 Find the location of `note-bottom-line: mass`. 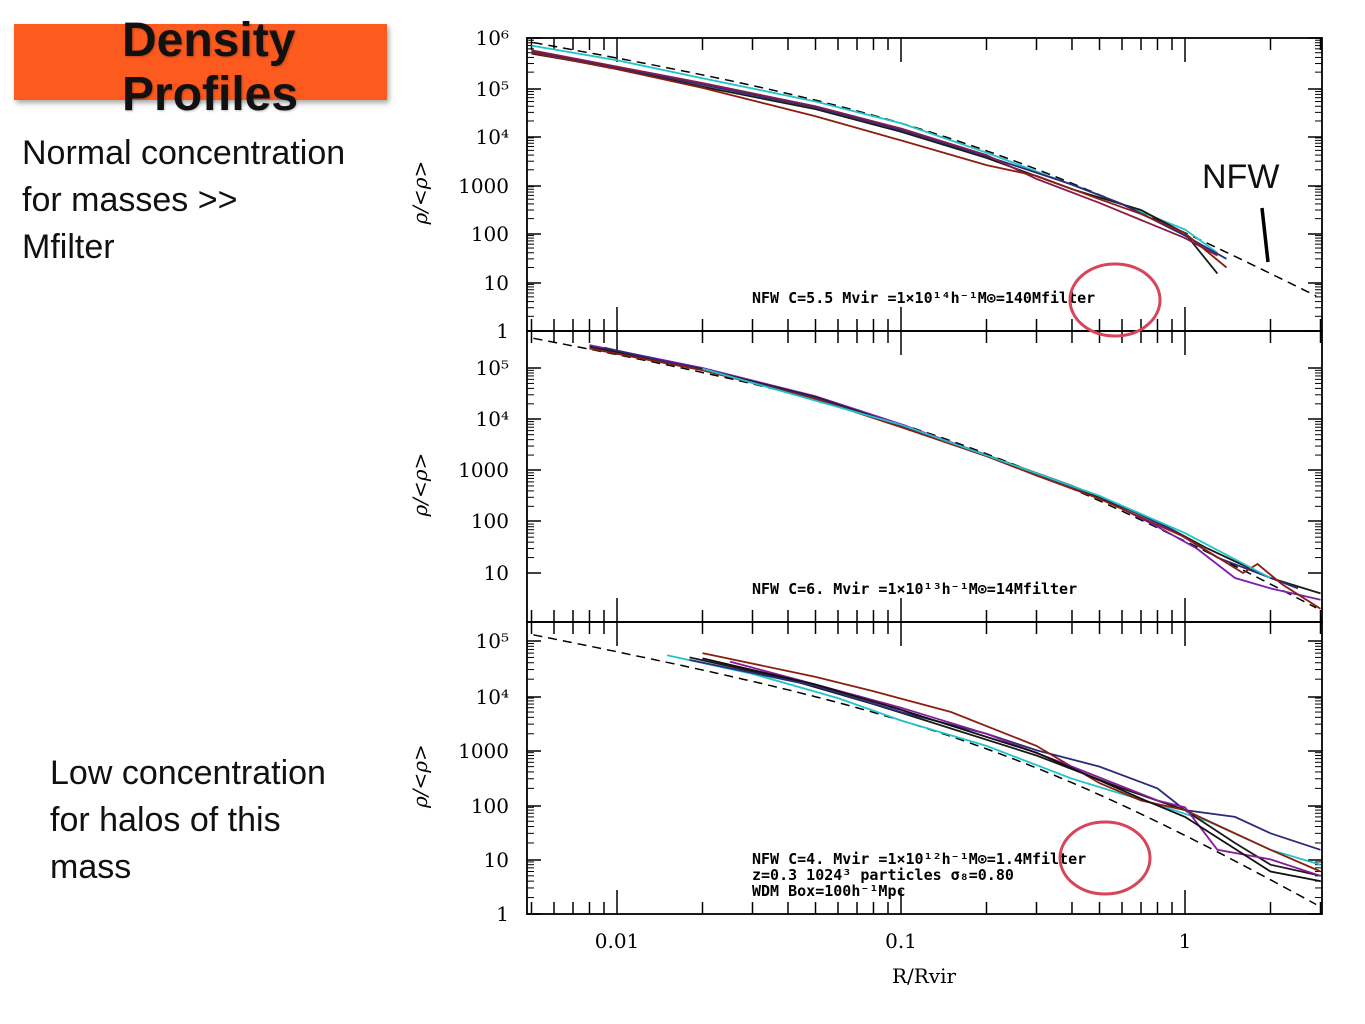

note-bottom-line: mass is located at coordinates (91, 867).